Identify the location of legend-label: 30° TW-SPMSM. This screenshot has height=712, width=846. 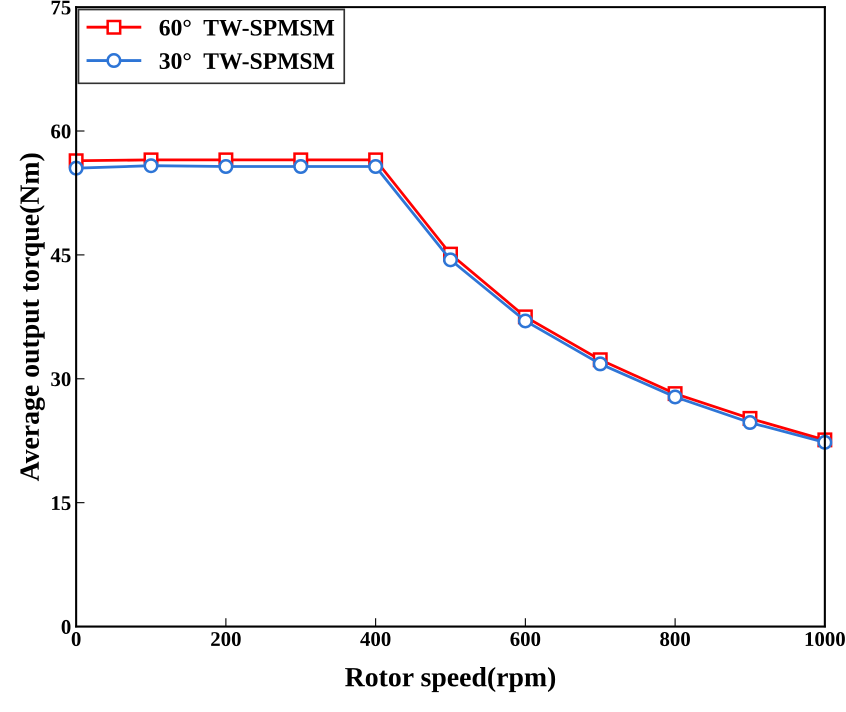
(247, 61).